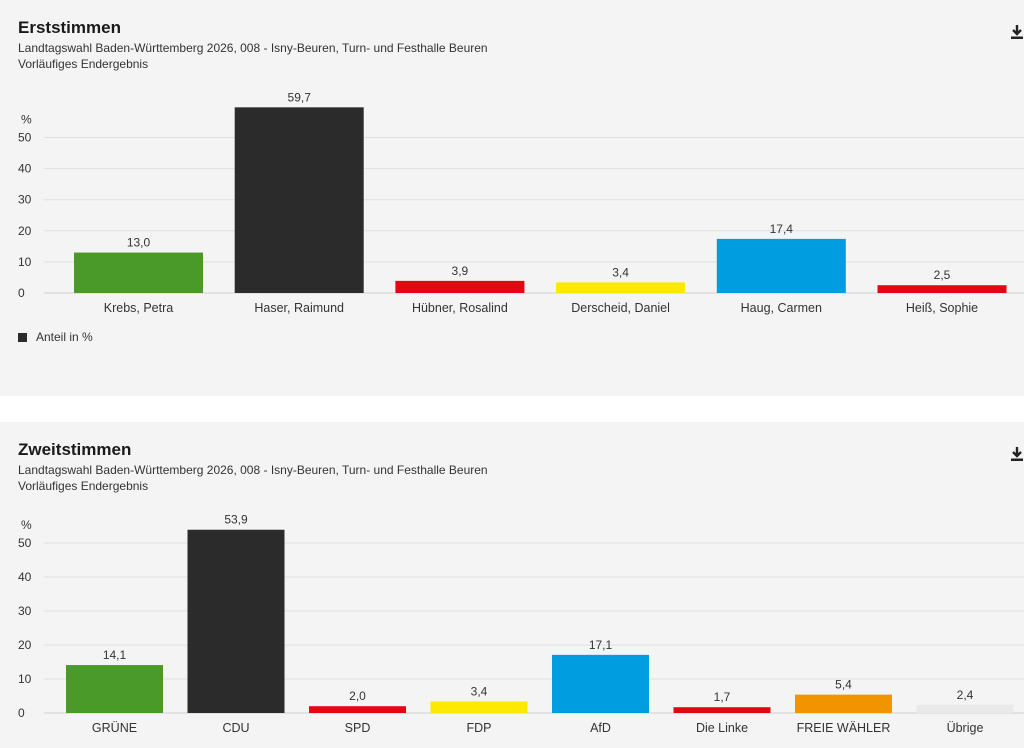  I want to click on data-label: 2,4, so click(965, 695).